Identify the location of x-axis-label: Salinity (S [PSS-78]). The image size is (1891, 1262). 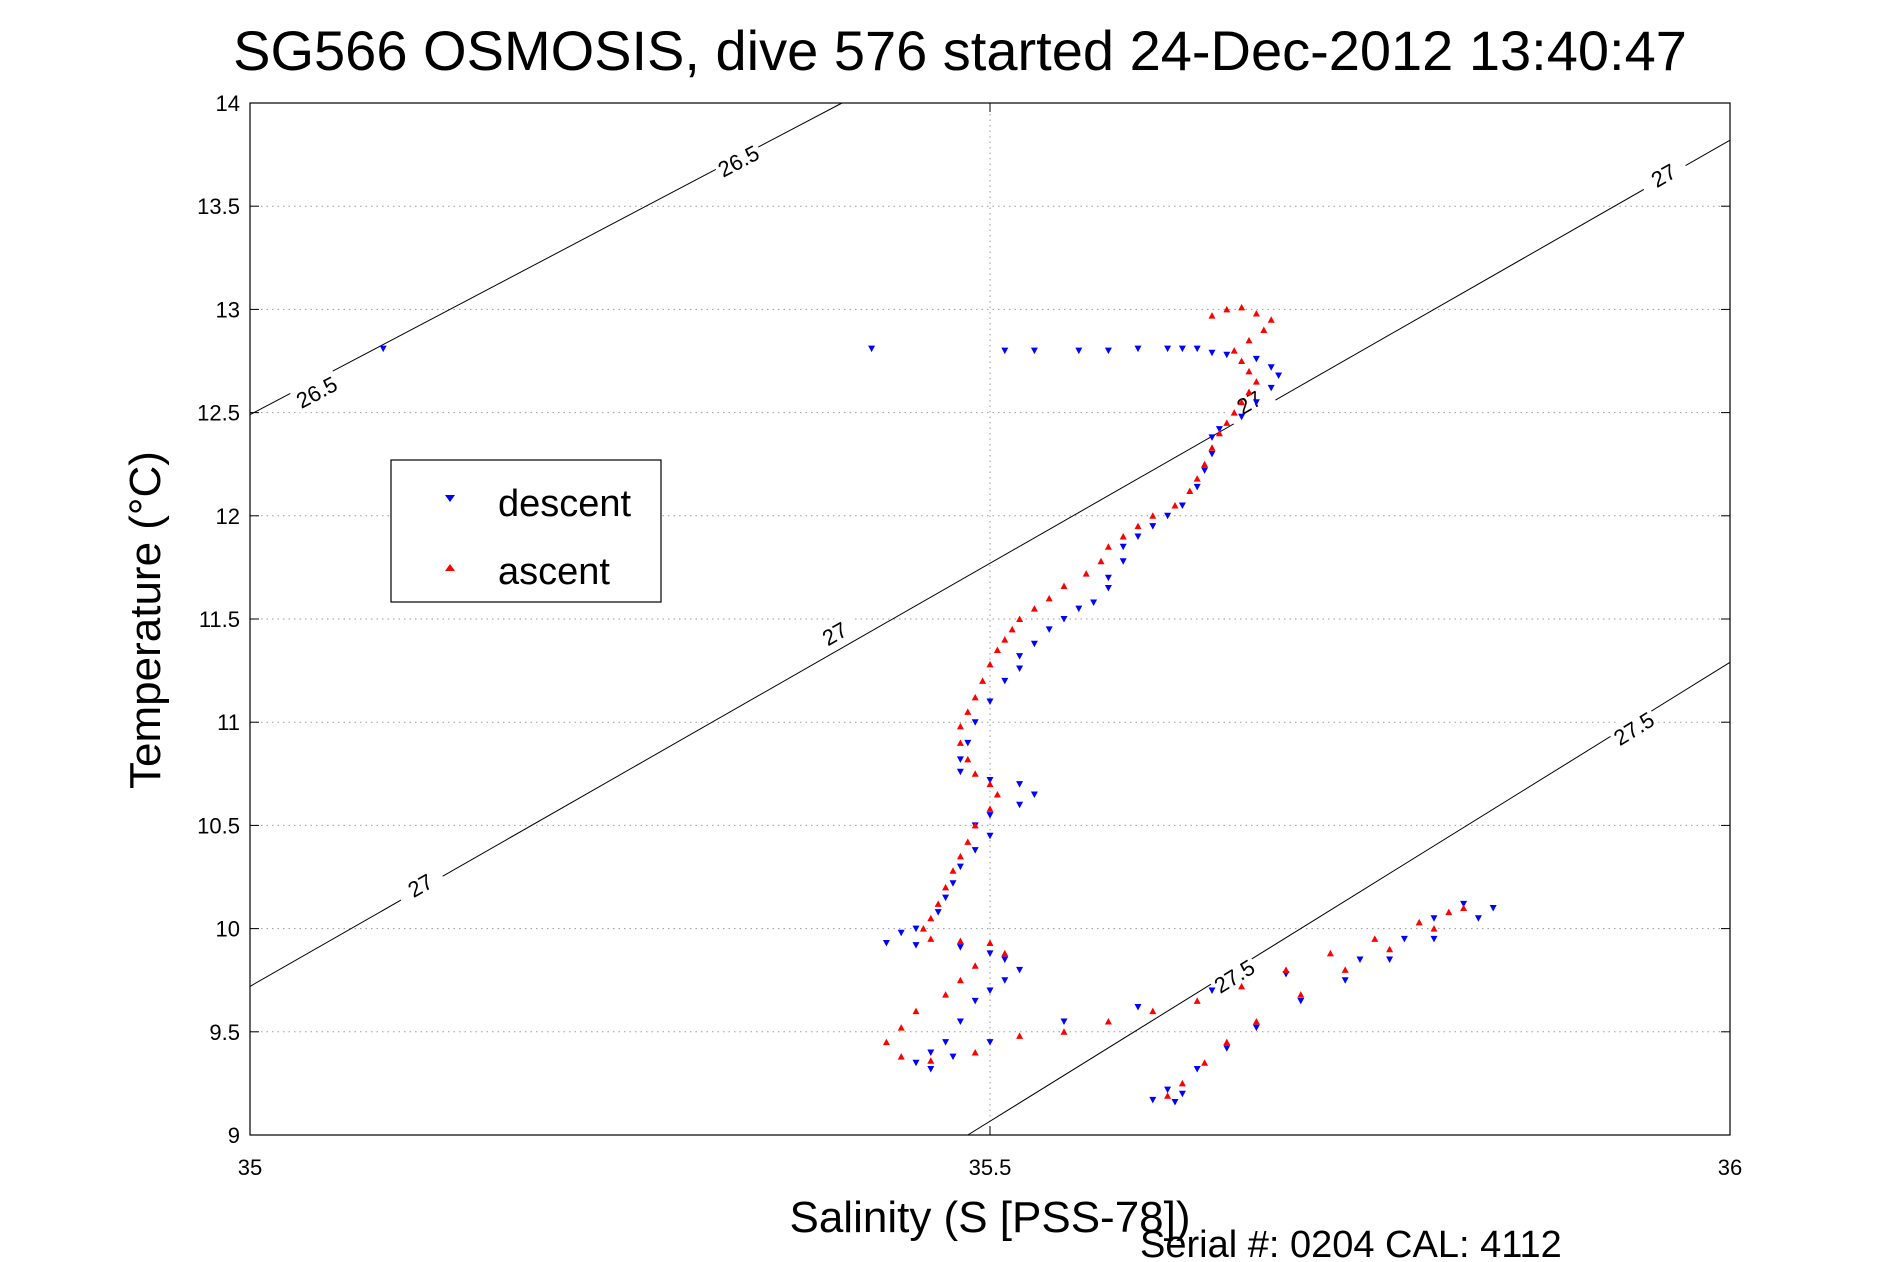
(989, 1217).